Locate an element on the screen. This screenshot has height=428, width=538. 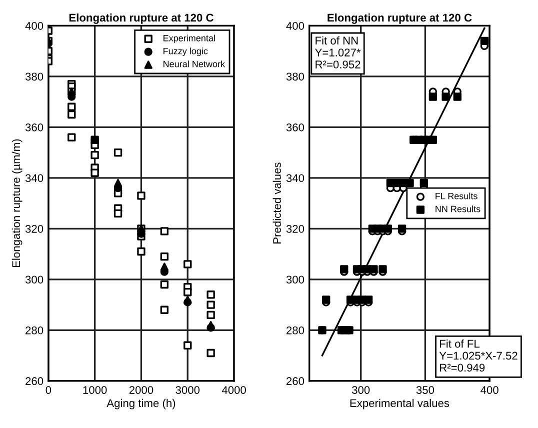
x-tick-label: 3000 is located at coordinates (188, 390).